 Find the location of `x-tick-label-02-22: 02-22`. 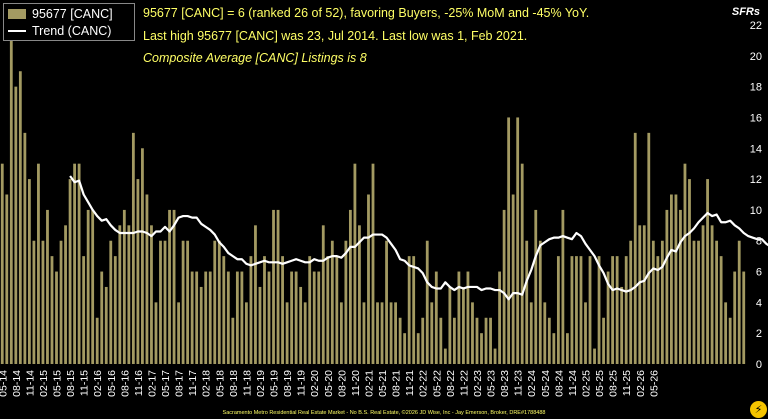

x-tick-label-02-22: 02-22 is located at coordinates (424, 383).